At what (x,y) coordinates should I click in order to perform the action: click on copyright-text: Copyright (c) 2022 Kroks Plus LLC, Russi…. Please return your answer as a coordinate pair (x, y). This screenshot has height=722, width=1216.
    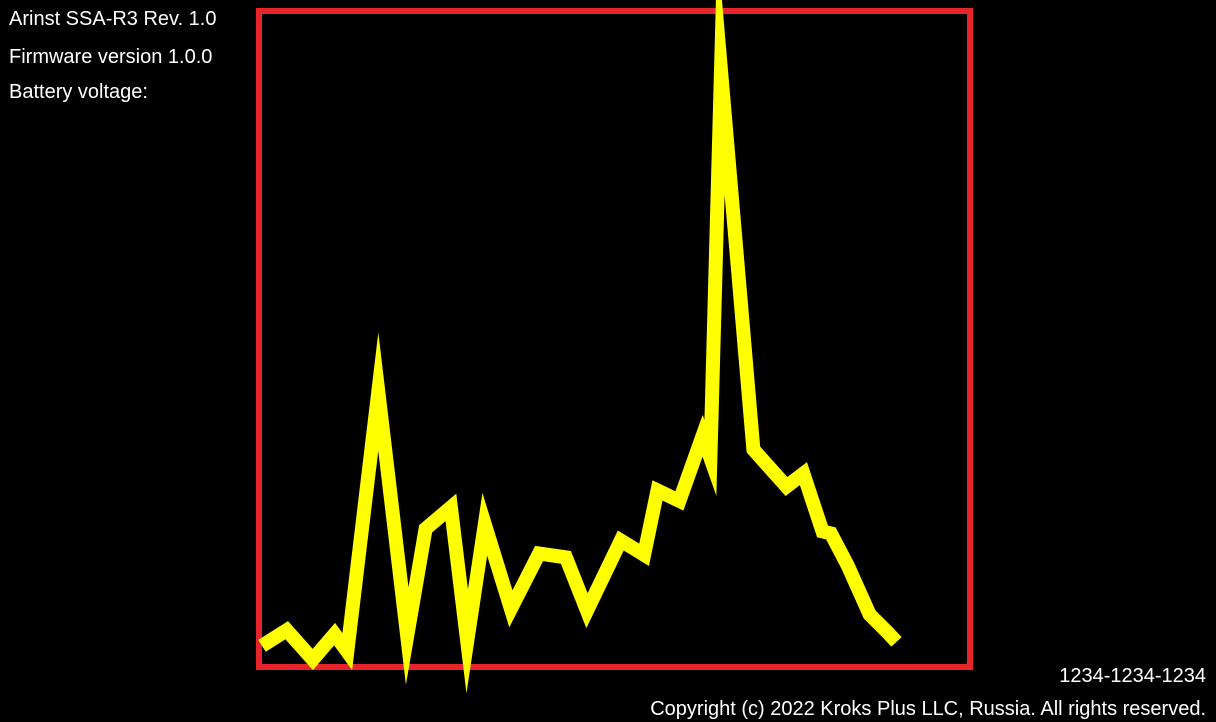
    Looking at the image, I should click on (928, 709).